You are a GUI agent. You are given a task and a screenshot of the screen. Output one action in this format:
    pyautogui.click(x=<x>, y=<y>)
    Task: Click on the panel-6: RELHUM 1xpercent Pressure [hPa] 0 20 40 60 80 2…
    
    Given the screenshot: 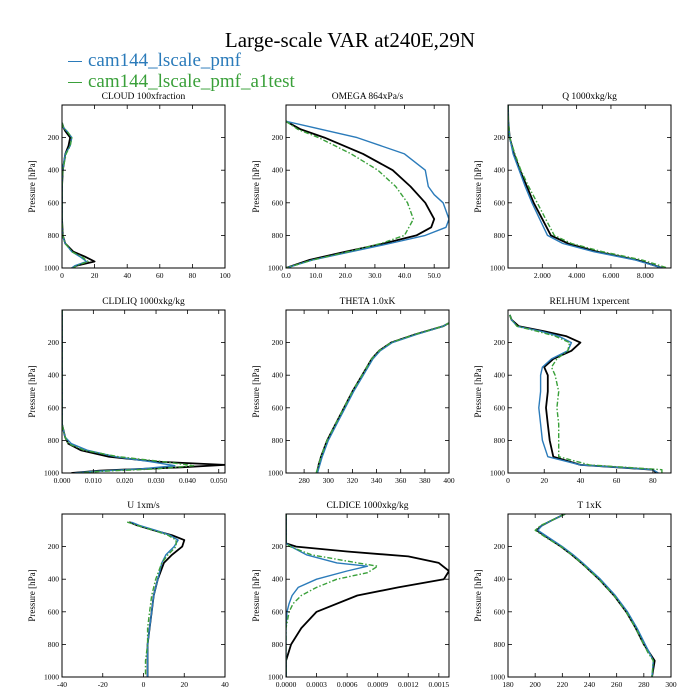 What is the action you would take?
    pyautogui.click(x=572, y=391)
    